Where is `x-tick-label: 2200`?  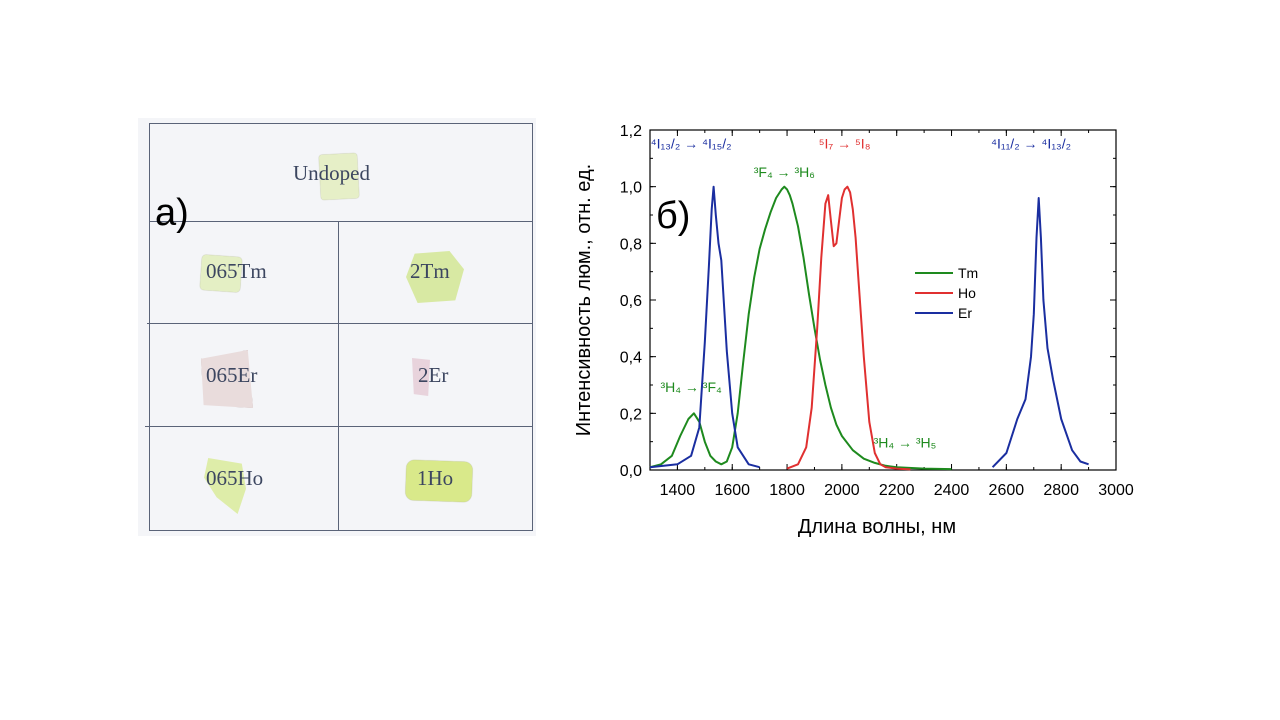 x-tick-label: 2200 is located at coordinates (897, 490).